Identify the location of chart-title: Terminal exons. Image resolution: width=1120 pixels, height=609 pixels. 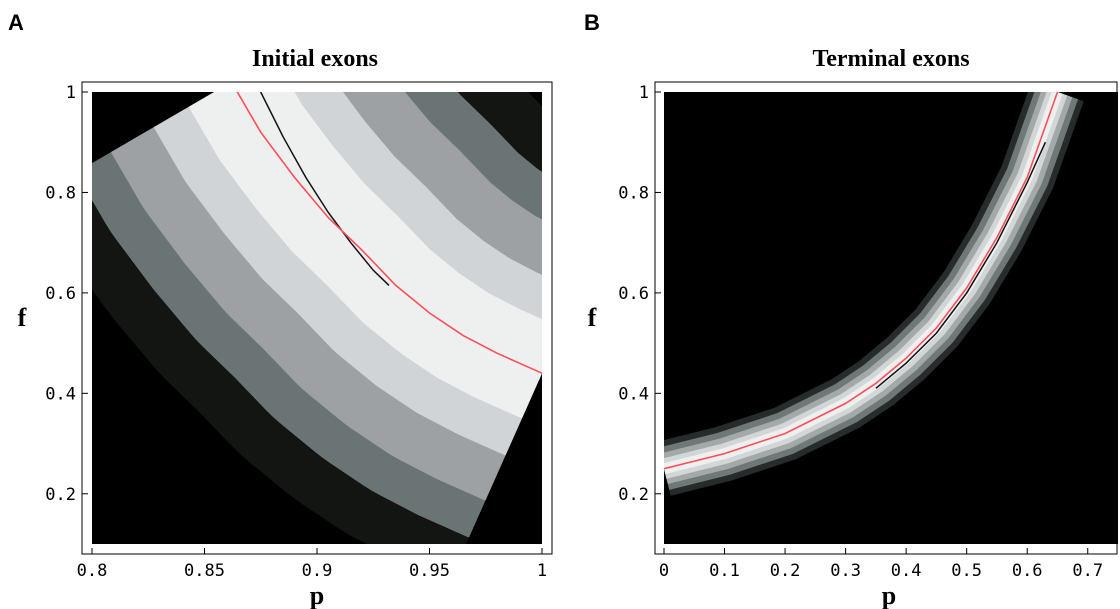
(890, 59).